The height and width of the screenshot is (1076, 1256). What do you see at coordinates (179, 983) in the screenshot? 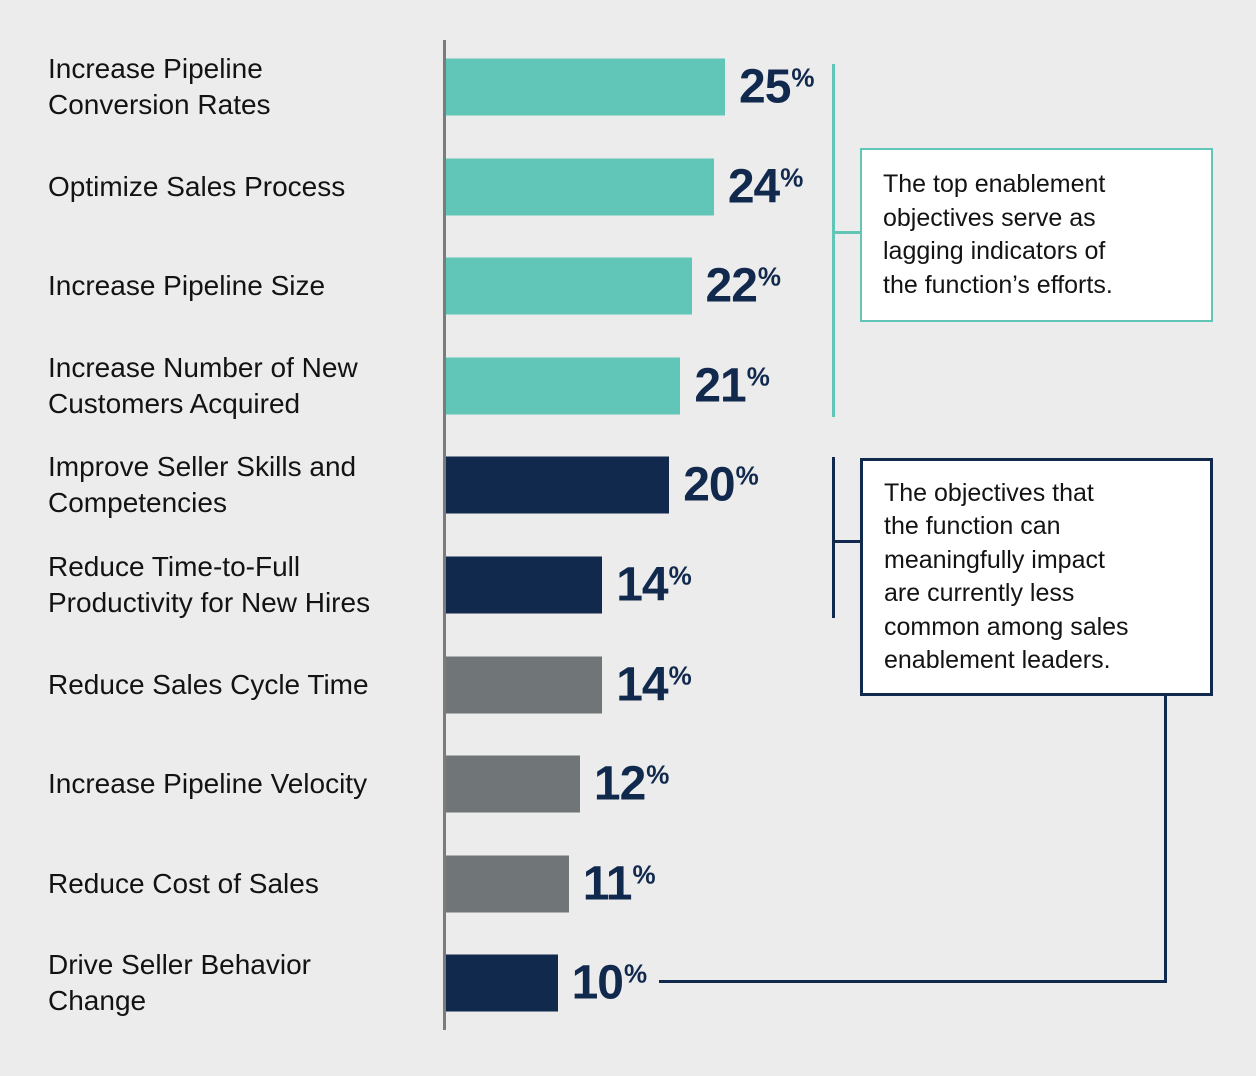
I see `category-label: Drive Seller Behavior Change` at bounding box center [179, 983].